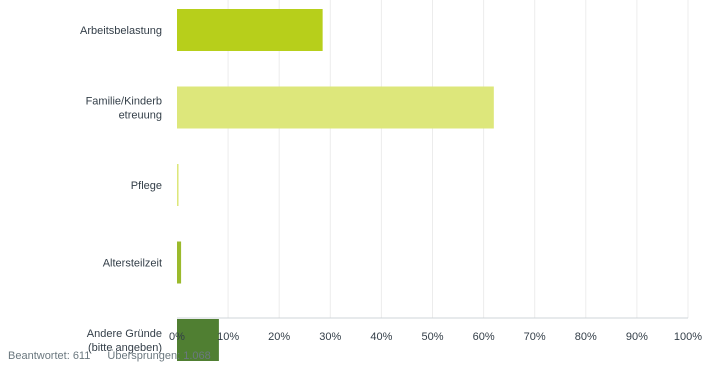 This screenshot has width=709, height=377. Describe the element at coordinates (146, 186) in the screenshot. I see `category-label: Pflege` at that location.